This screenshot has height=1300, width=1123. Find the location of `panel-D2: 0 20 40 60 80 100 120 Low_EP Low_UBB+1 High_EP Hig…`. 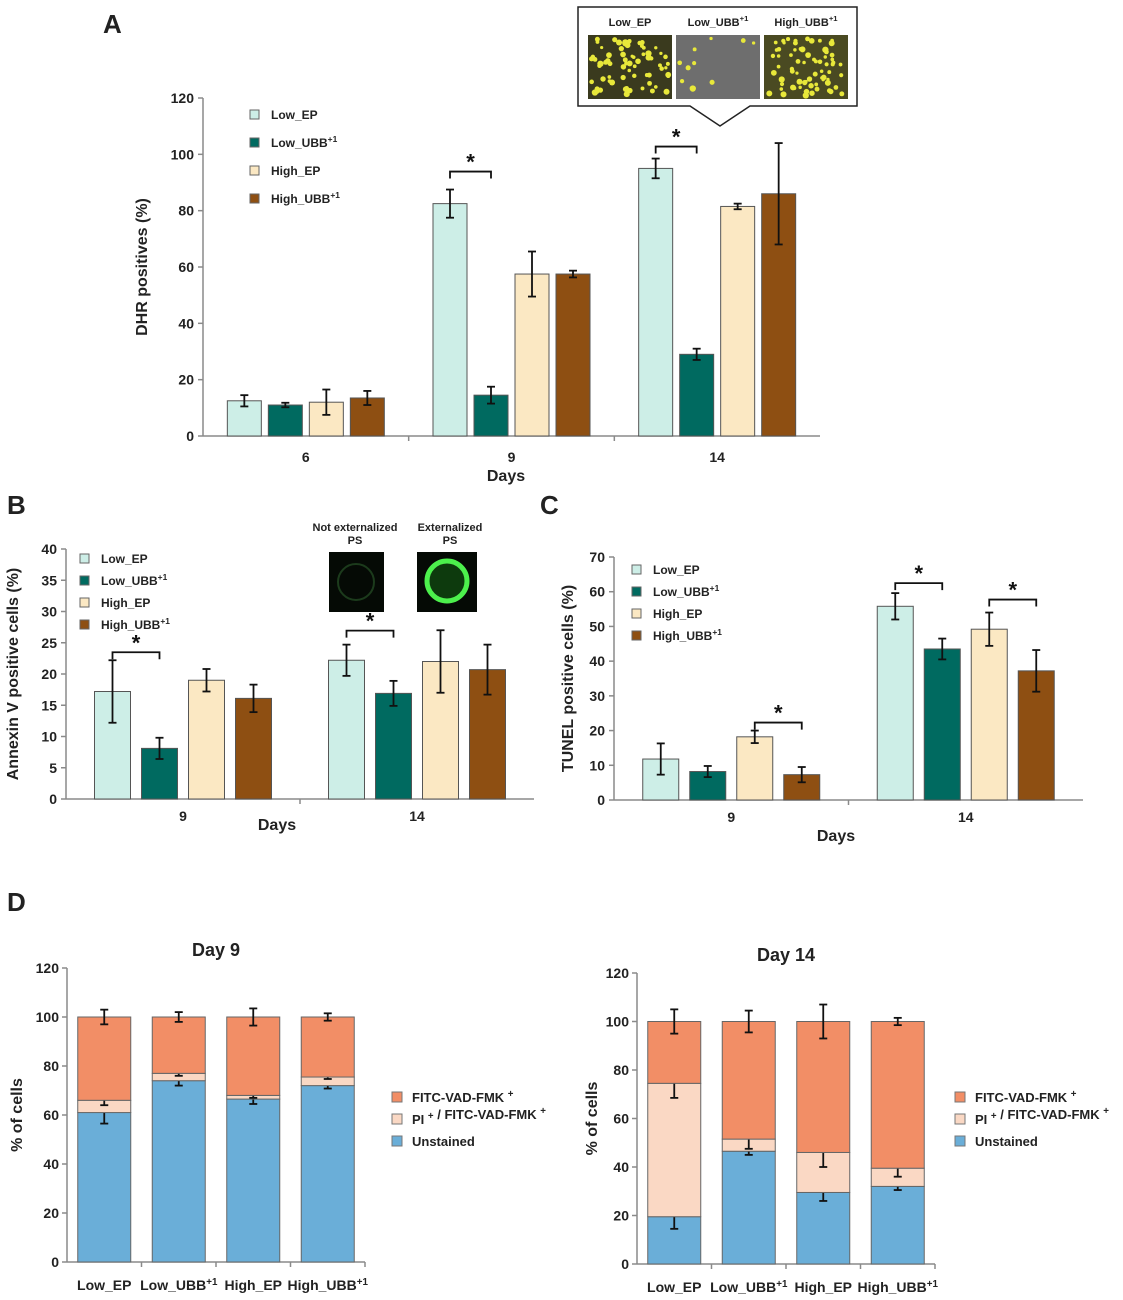

panel-D2: 0 20 40 60 80 100 120 Low_EP Low_UBB+1 High_EP Hig… is located at coordinates (846, 1120).